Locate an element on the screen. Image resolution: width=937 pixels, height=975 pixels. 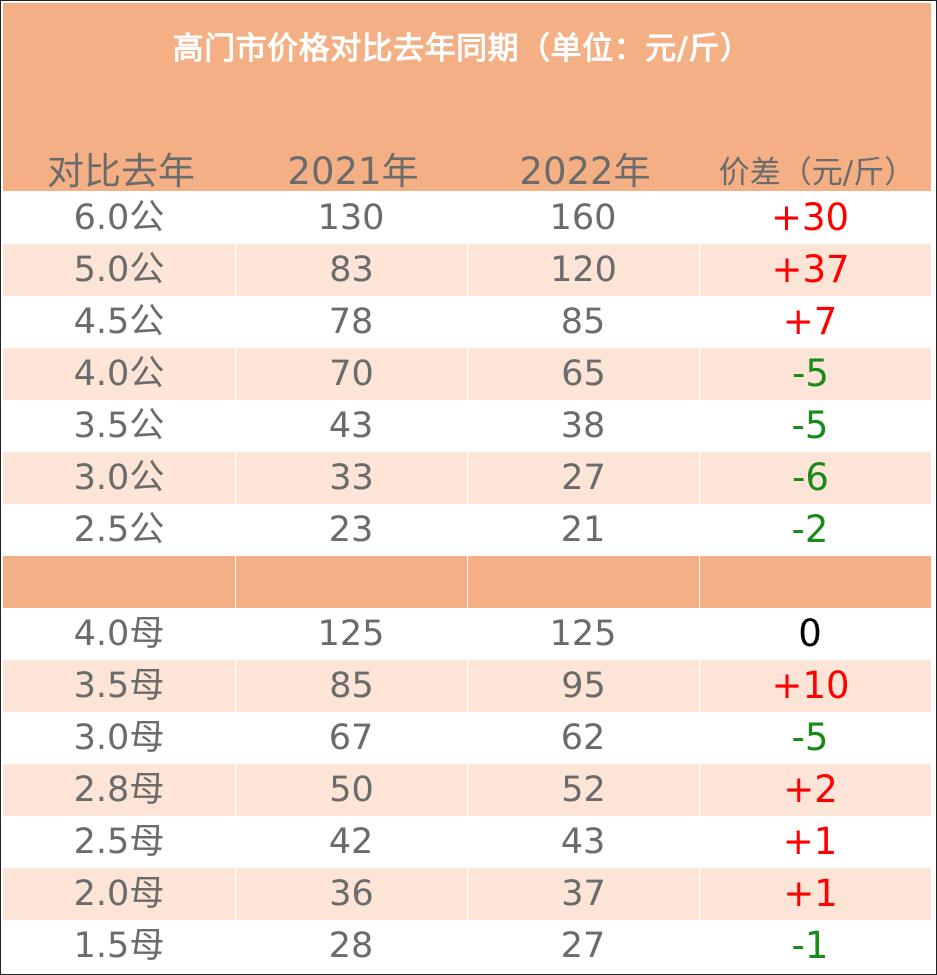
price-2021-cell: 125 is located at coordinates (351, 634).